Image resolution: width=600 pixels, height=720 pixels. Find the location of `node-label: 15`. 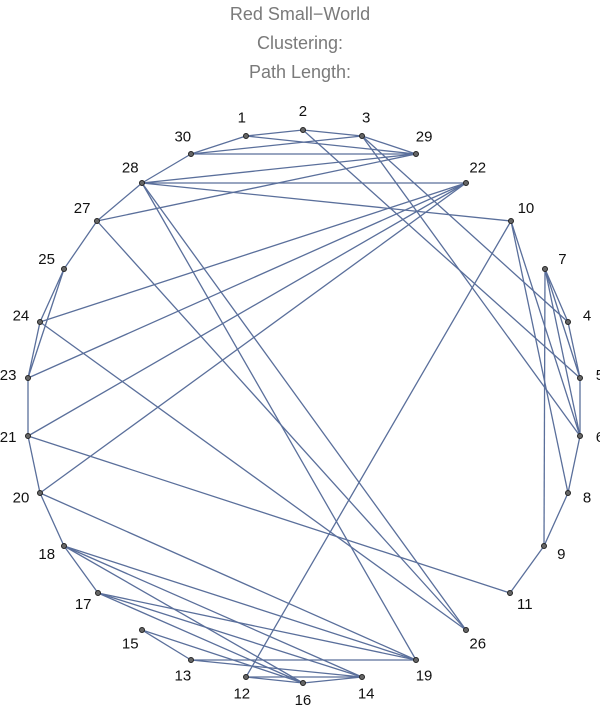

node-label: 15 is located at coordinates (130, 644).